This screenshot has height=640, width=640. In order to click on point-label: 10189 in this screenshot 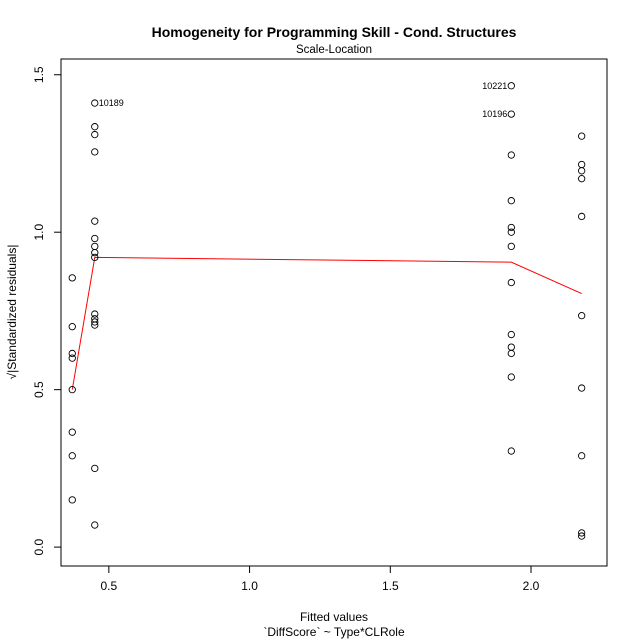, I will do `click(111, 103)`.